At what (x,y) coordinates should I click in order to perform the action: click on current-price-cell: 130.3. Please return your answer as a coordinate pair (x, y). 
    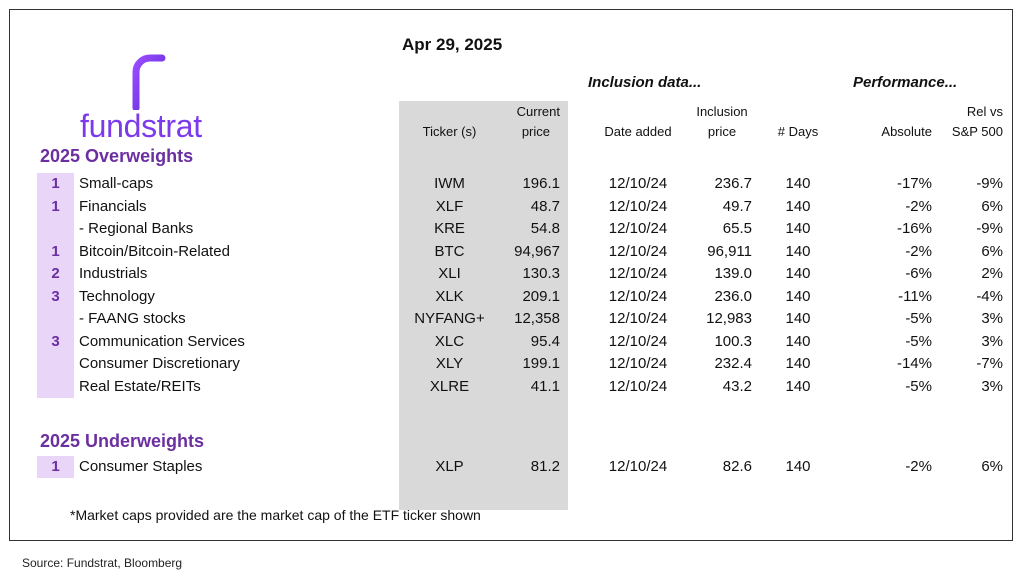
    Looking at the image, I should click on (541, 273).